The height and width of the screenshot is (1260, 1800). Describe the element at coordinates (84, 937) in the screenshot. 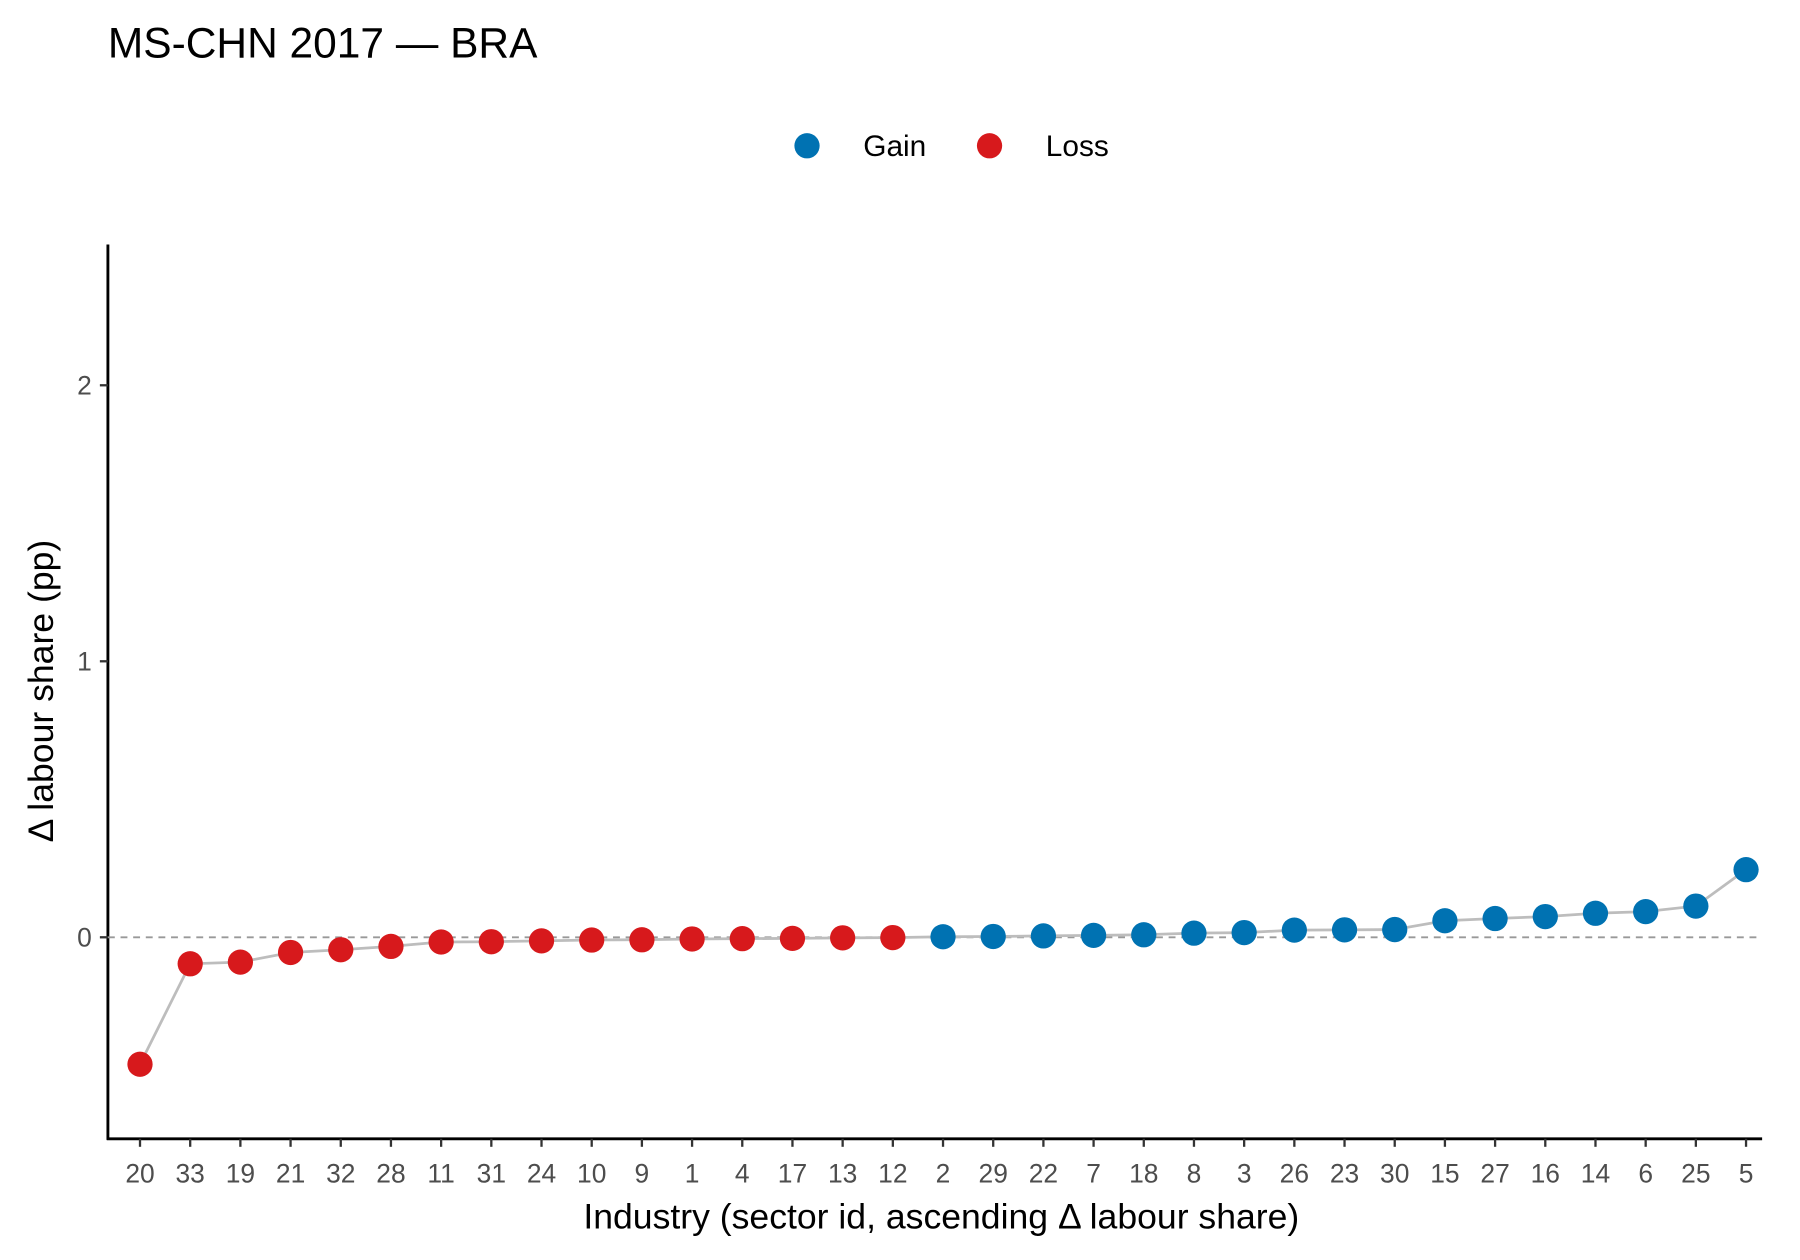

I see `y-tick-label: 0` at that location.